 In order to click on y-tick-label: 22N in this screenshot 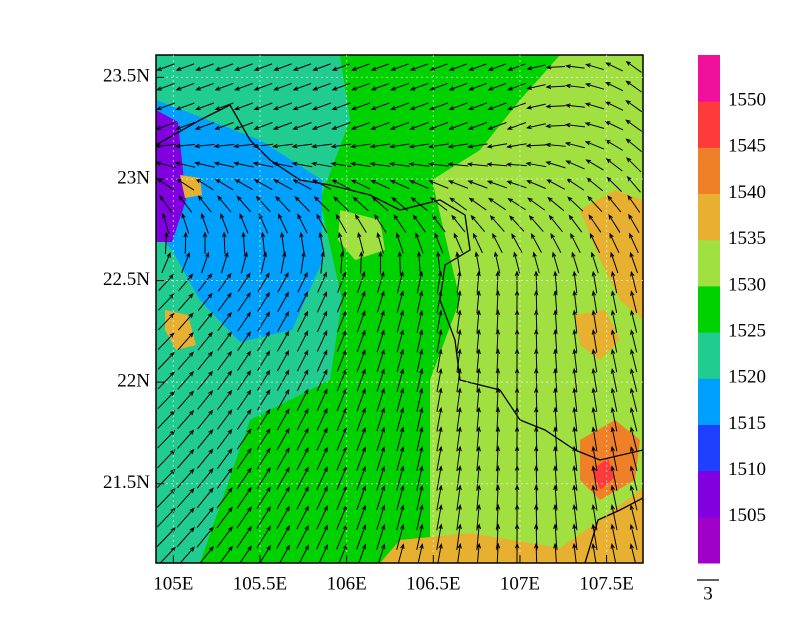, I will do `click(133, 381)`.